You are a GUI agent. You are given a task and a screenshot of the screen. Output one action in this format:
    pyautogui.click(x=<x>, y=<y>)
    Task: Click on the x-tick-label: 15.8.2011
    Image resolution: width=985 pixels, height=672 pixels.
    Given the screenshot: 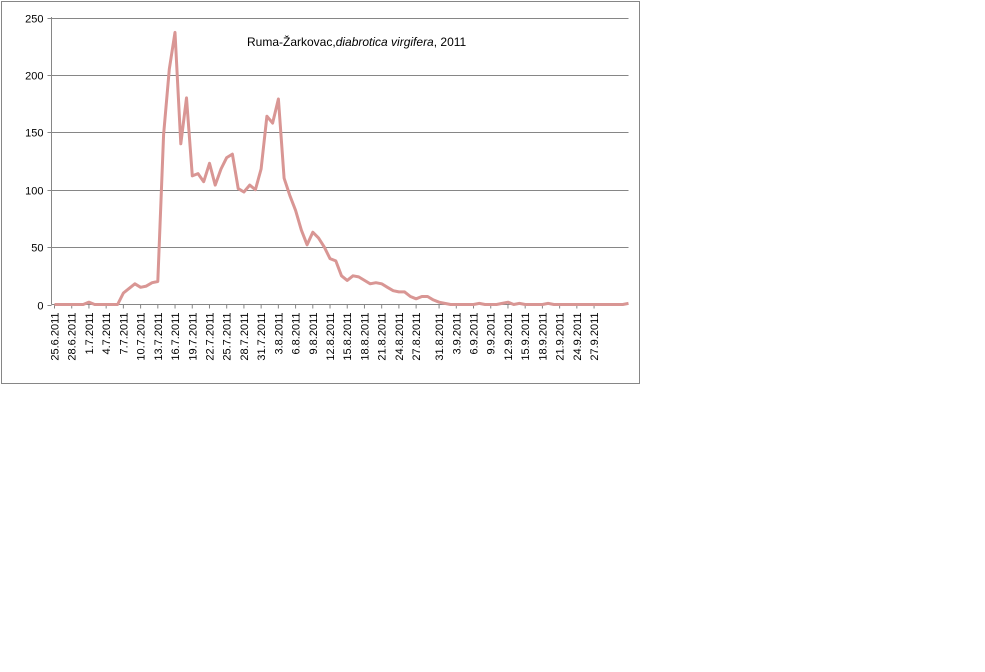 What is the action you would take?
    pyautogui.click(x=348, y=337)
    